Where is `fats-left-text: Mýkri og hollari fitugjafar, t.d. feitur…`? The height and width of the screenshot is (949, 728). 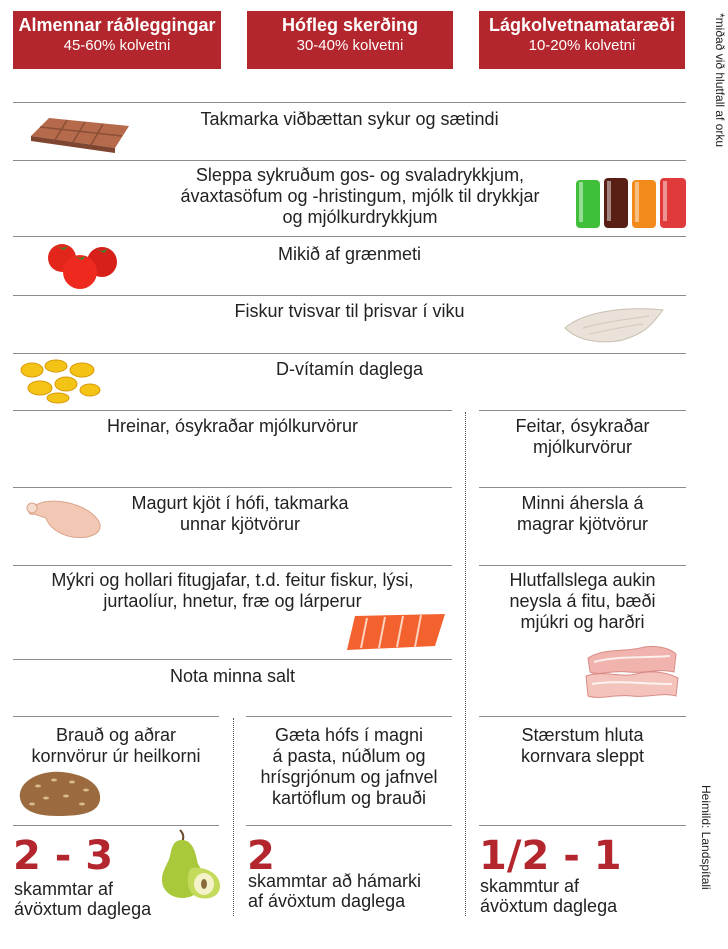
fats-left-text: Mýkri og hollari fitugjafar, t.d. feitur… is located at coordinates (232, 591).